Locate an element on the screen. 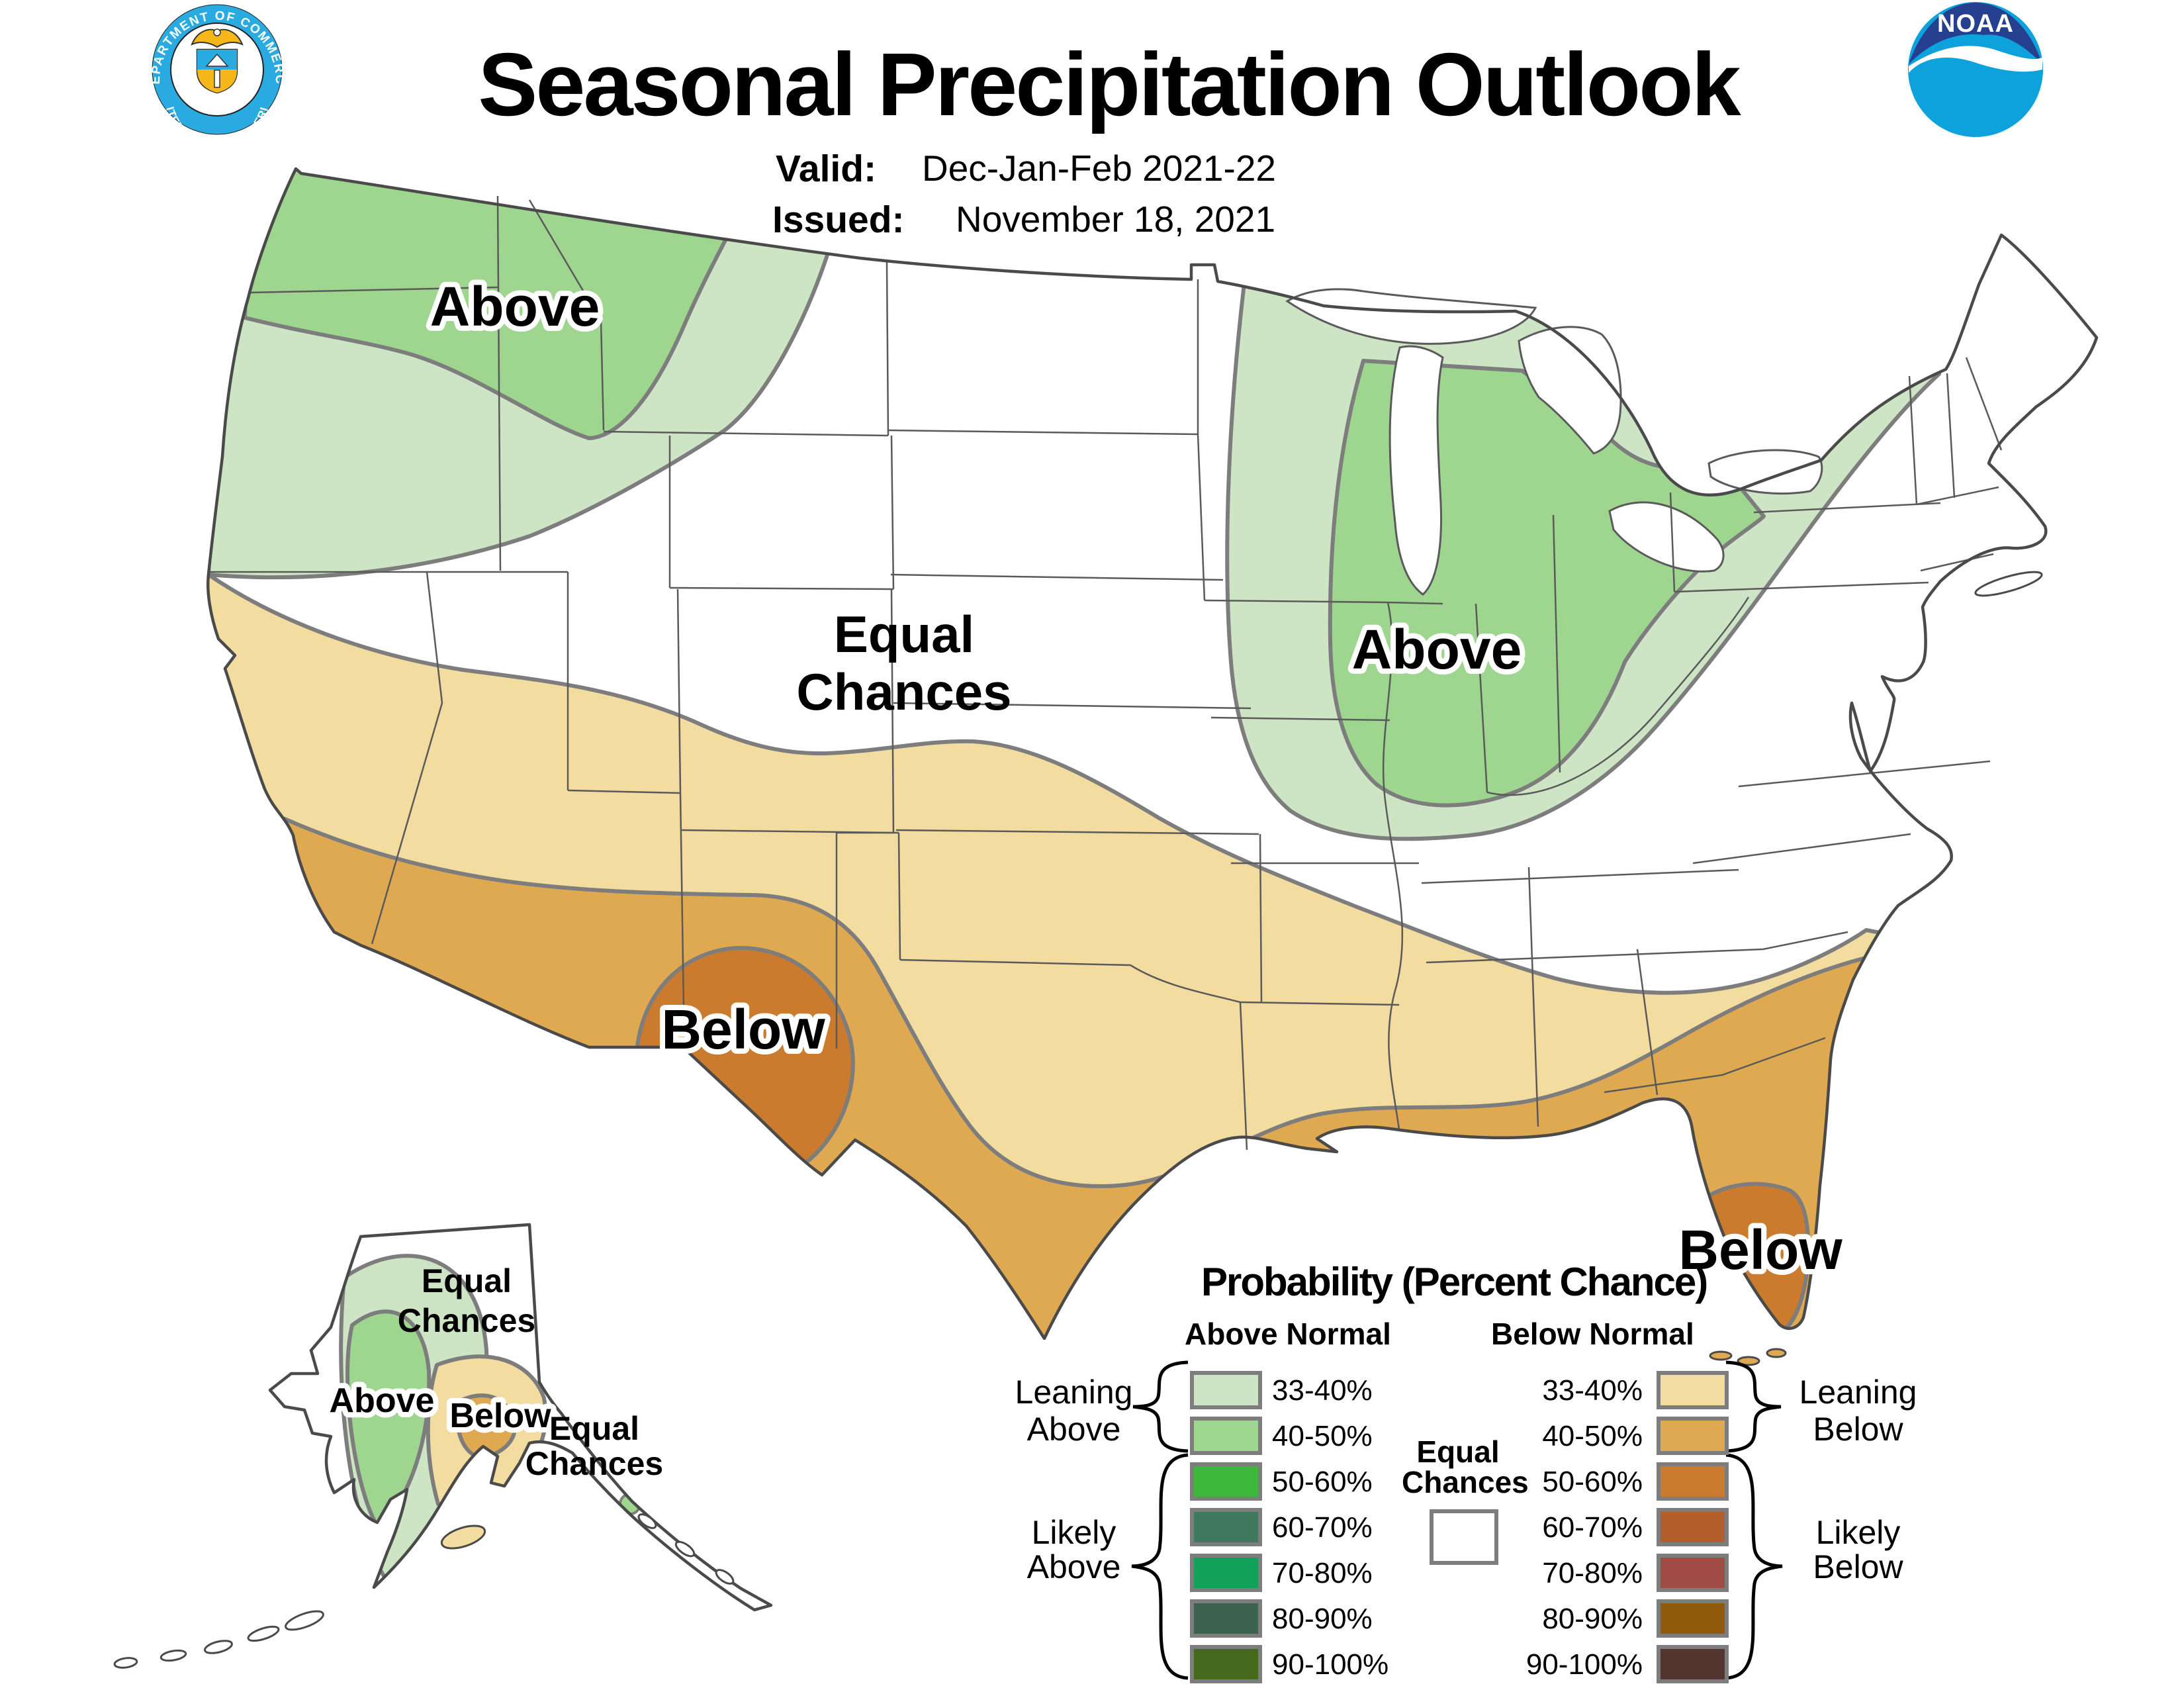  legend-equal-chances-line2: Chances is located at coordinates (1465, 1482).